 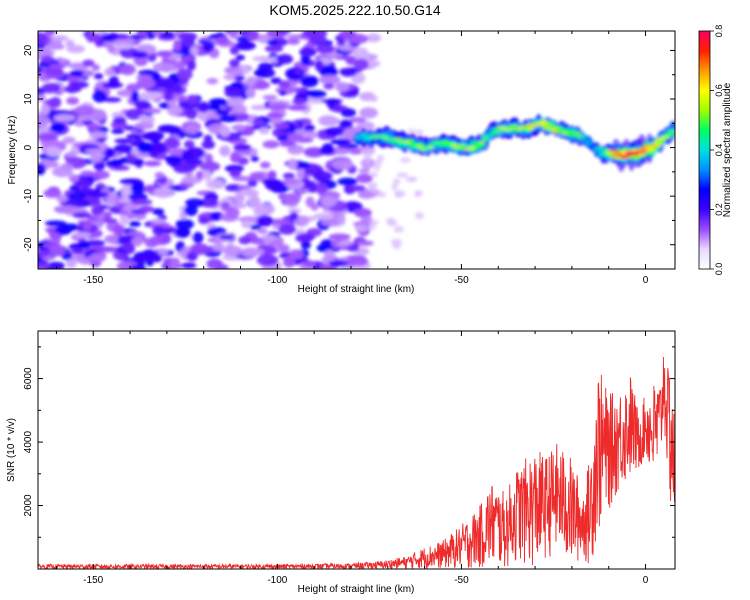 I want to click on top-x-tick-label: -50, so click(x=461, y=280).